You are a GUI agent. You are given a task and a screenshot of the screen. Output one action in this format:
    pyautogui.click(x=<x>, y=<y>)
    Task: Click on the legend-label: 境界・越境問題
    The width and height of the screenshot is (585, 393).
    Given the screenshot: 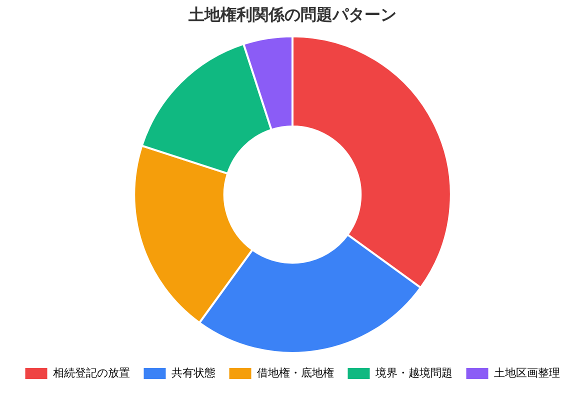 What is the action you would take?
    pyautogui.click(x=413, y=373)
    